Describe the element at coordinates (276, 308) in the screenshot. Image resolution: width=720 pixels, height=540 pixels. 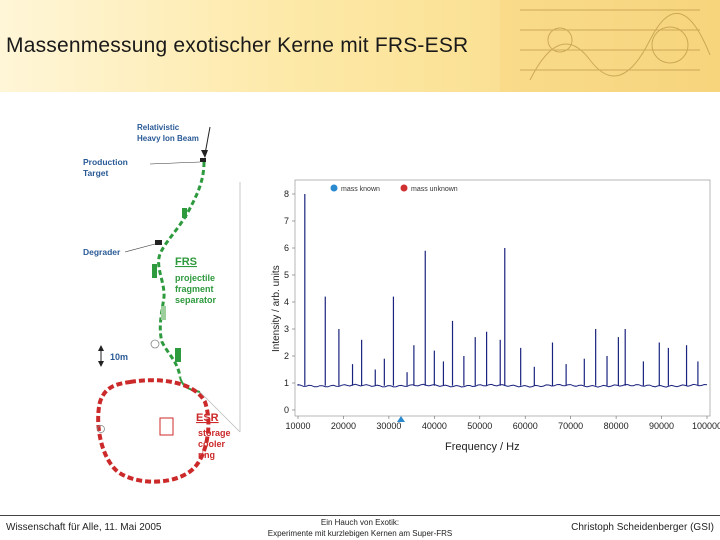
I see `y-axis-label: Intensity / arb. units` at that location.